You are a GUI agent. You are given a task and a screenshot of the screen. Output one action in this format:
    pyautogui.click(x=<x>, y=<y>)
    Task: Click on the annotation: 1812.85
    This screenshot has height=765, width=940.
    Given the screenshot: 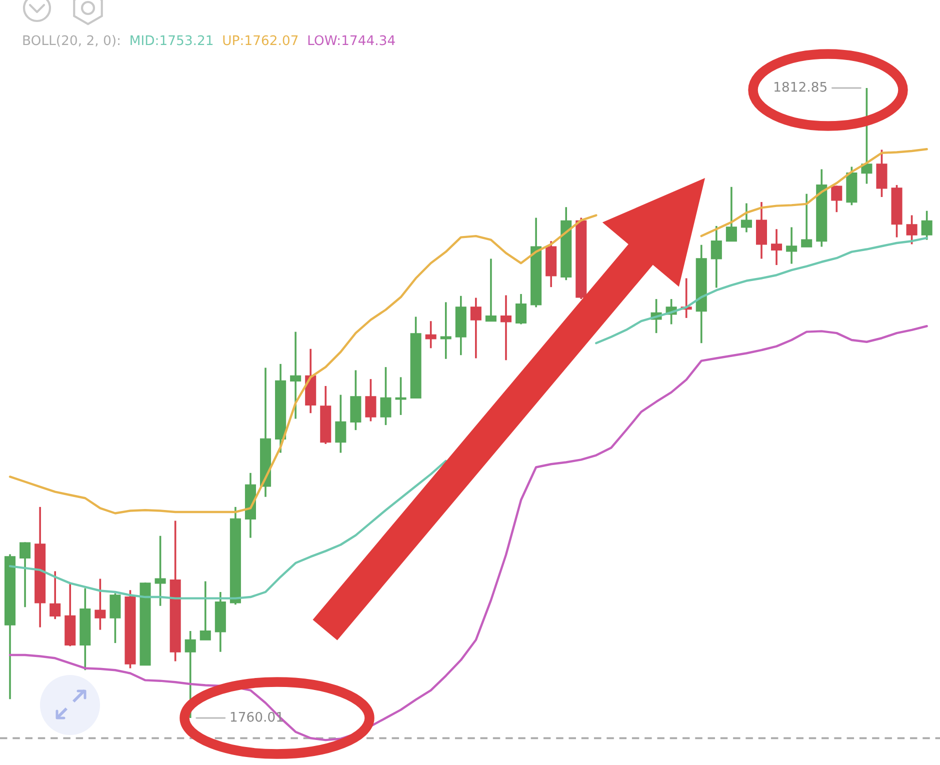 What is the action you would take?
    pyautogui.click(x=800, y=87)
    